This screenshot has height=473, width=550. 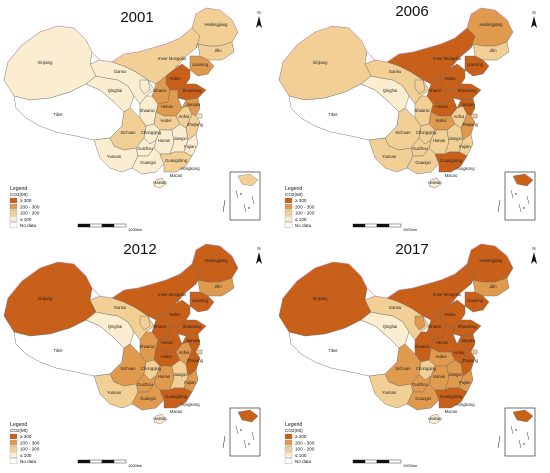 I want to click on province-label-hongkong: Hongkong, so click(x=465, y=404).